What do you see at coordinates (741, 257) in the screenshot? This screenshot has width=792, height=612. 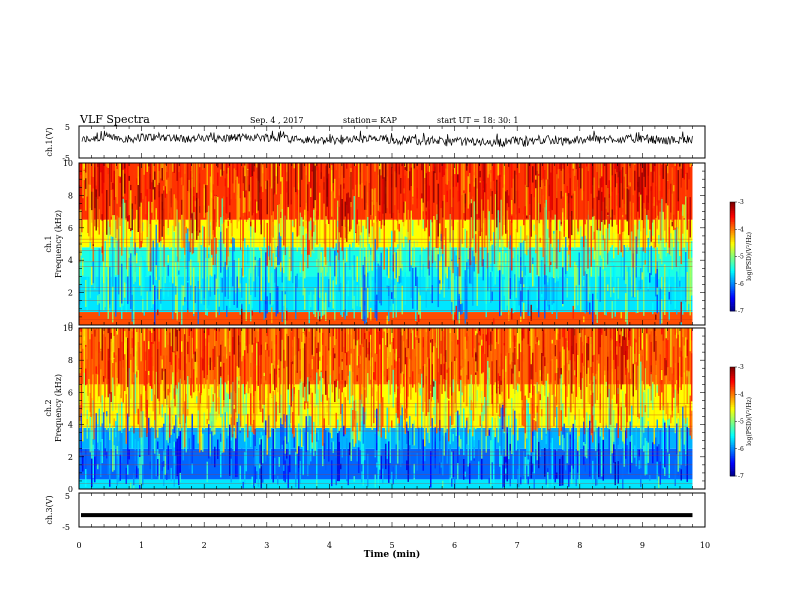 I see `colorbar-tick-label: -5` at bounding box center [741, 257].